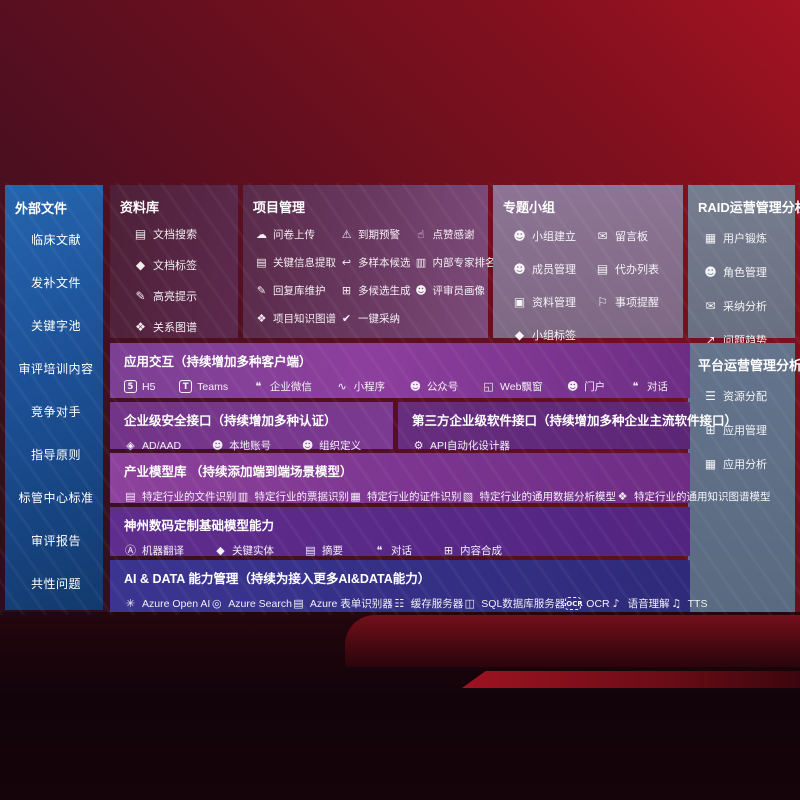 The image size is (800, 800). Describe the element at coordinates (181, 496) in the screenshot. I see `feature-item: ▤ 特定行业的文件识别` at that location.